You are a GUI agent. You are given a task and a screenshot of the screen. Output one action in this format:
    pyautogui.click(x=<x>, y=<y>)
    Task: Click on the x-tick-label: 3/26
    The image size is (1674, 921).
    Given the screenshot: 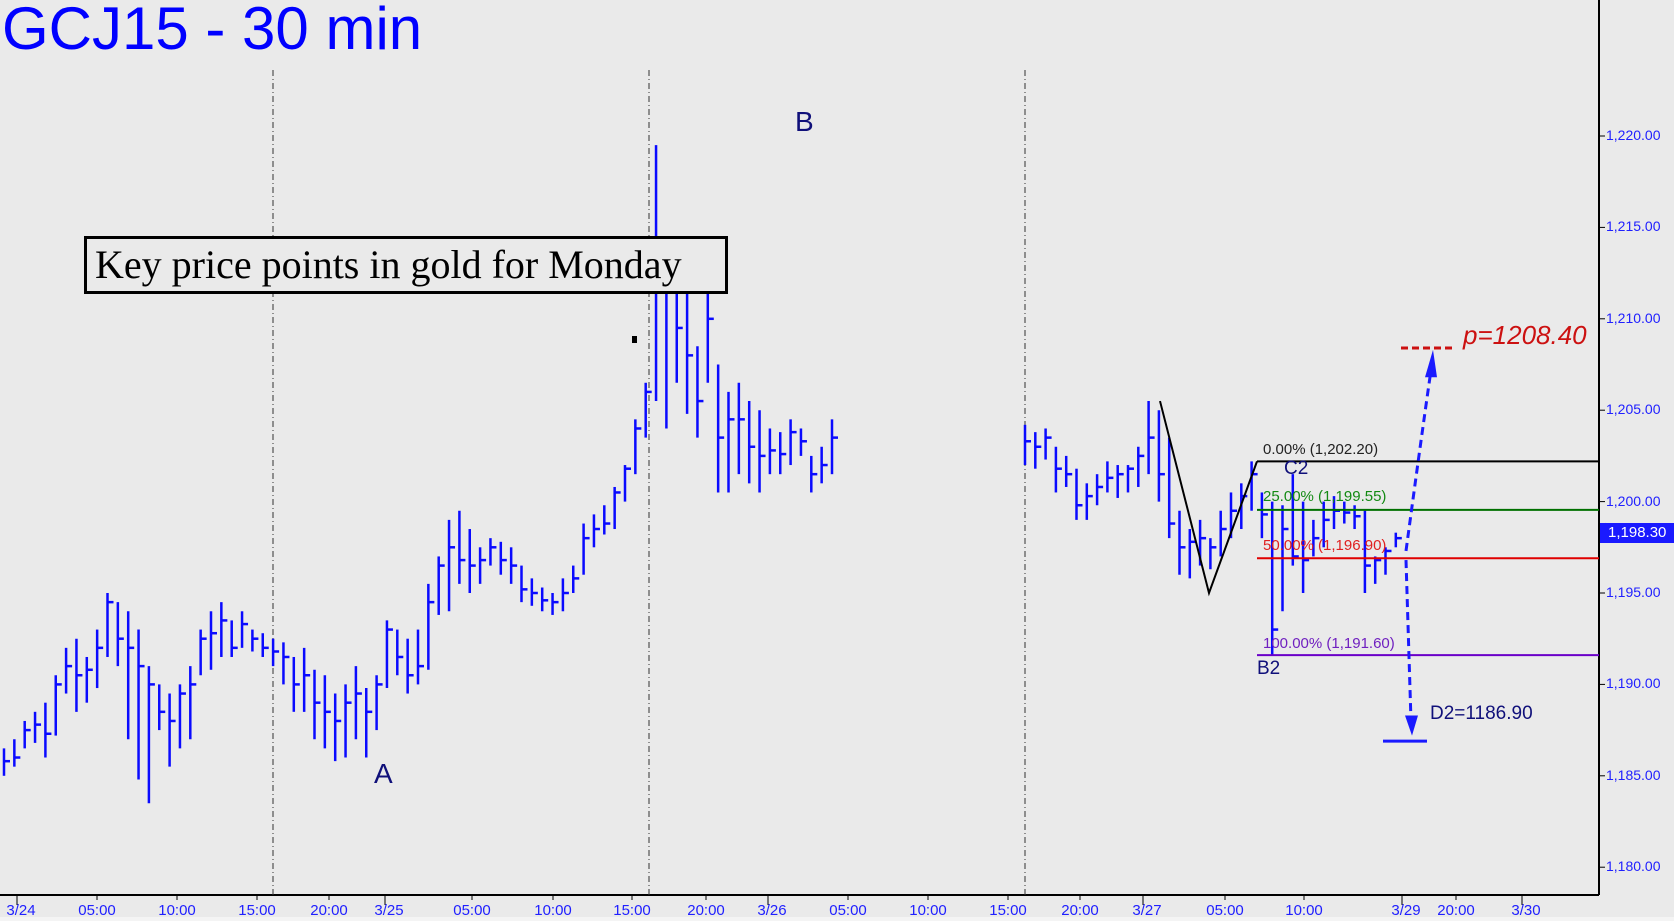 What is the action you would take?
    pyautogui.click(x=772, y=910)
    